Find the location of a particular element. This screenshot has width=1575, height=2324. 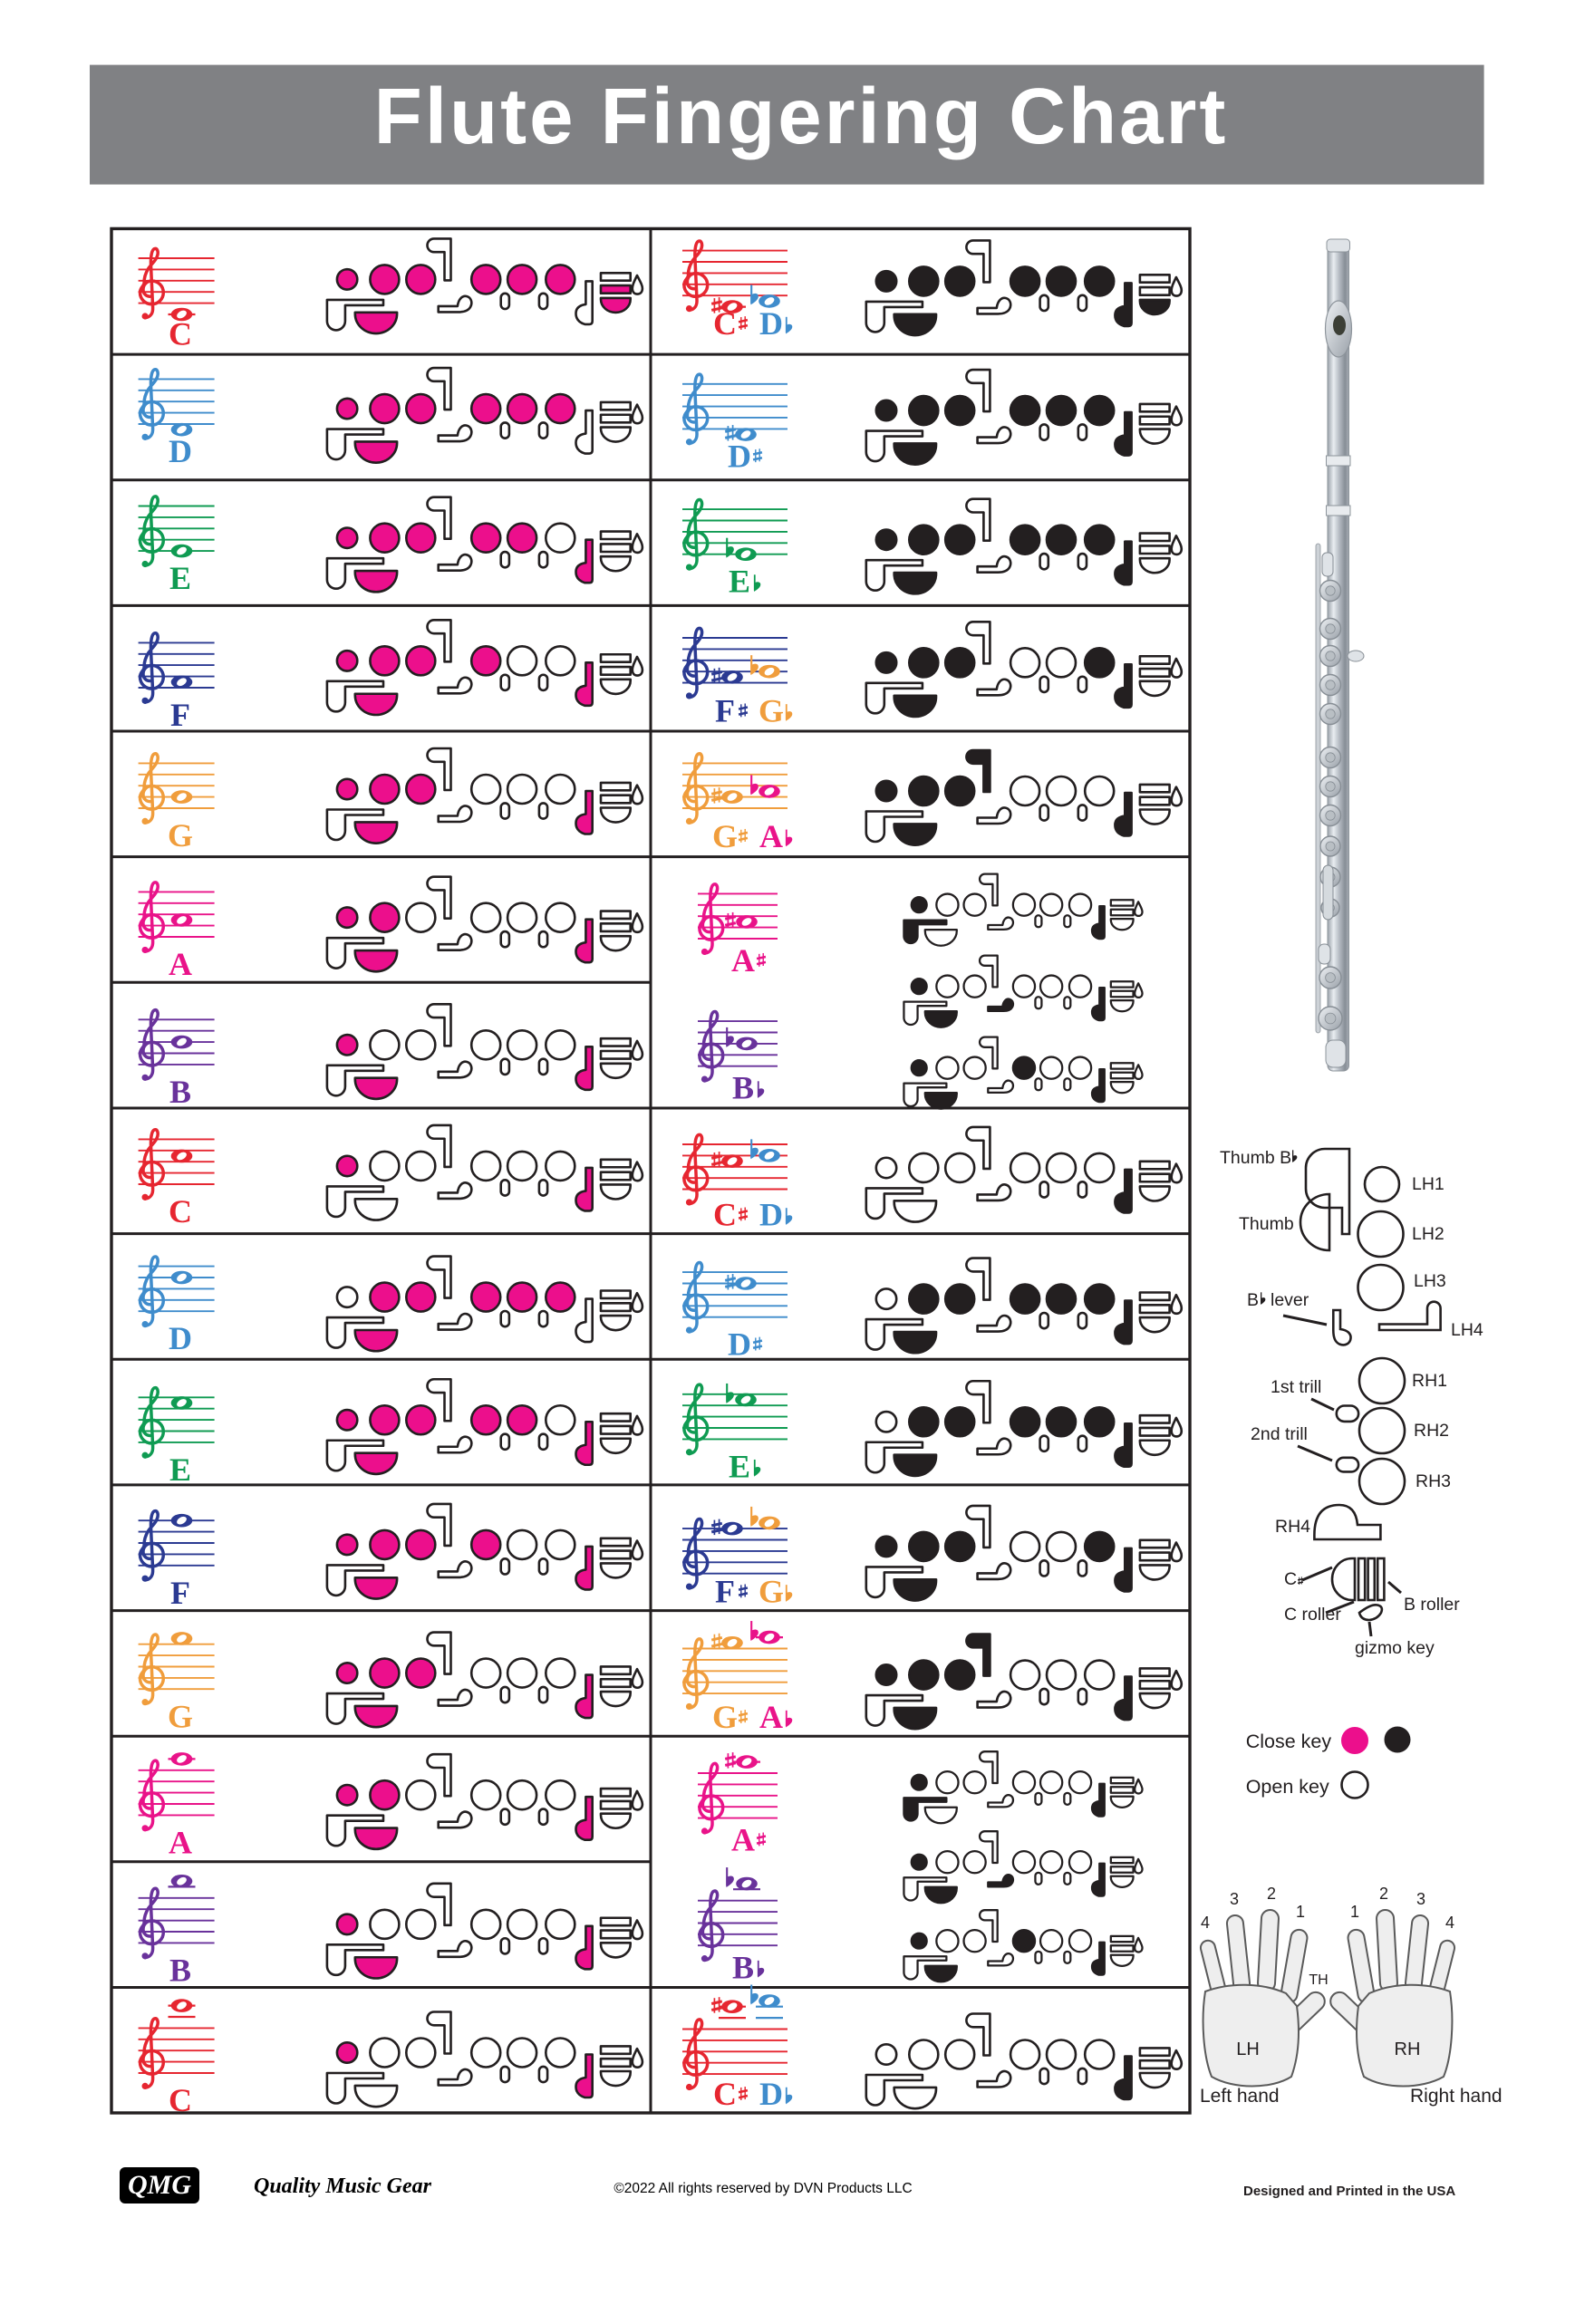

svg-text: gizmo key is located at coordinates (1395, 1648).